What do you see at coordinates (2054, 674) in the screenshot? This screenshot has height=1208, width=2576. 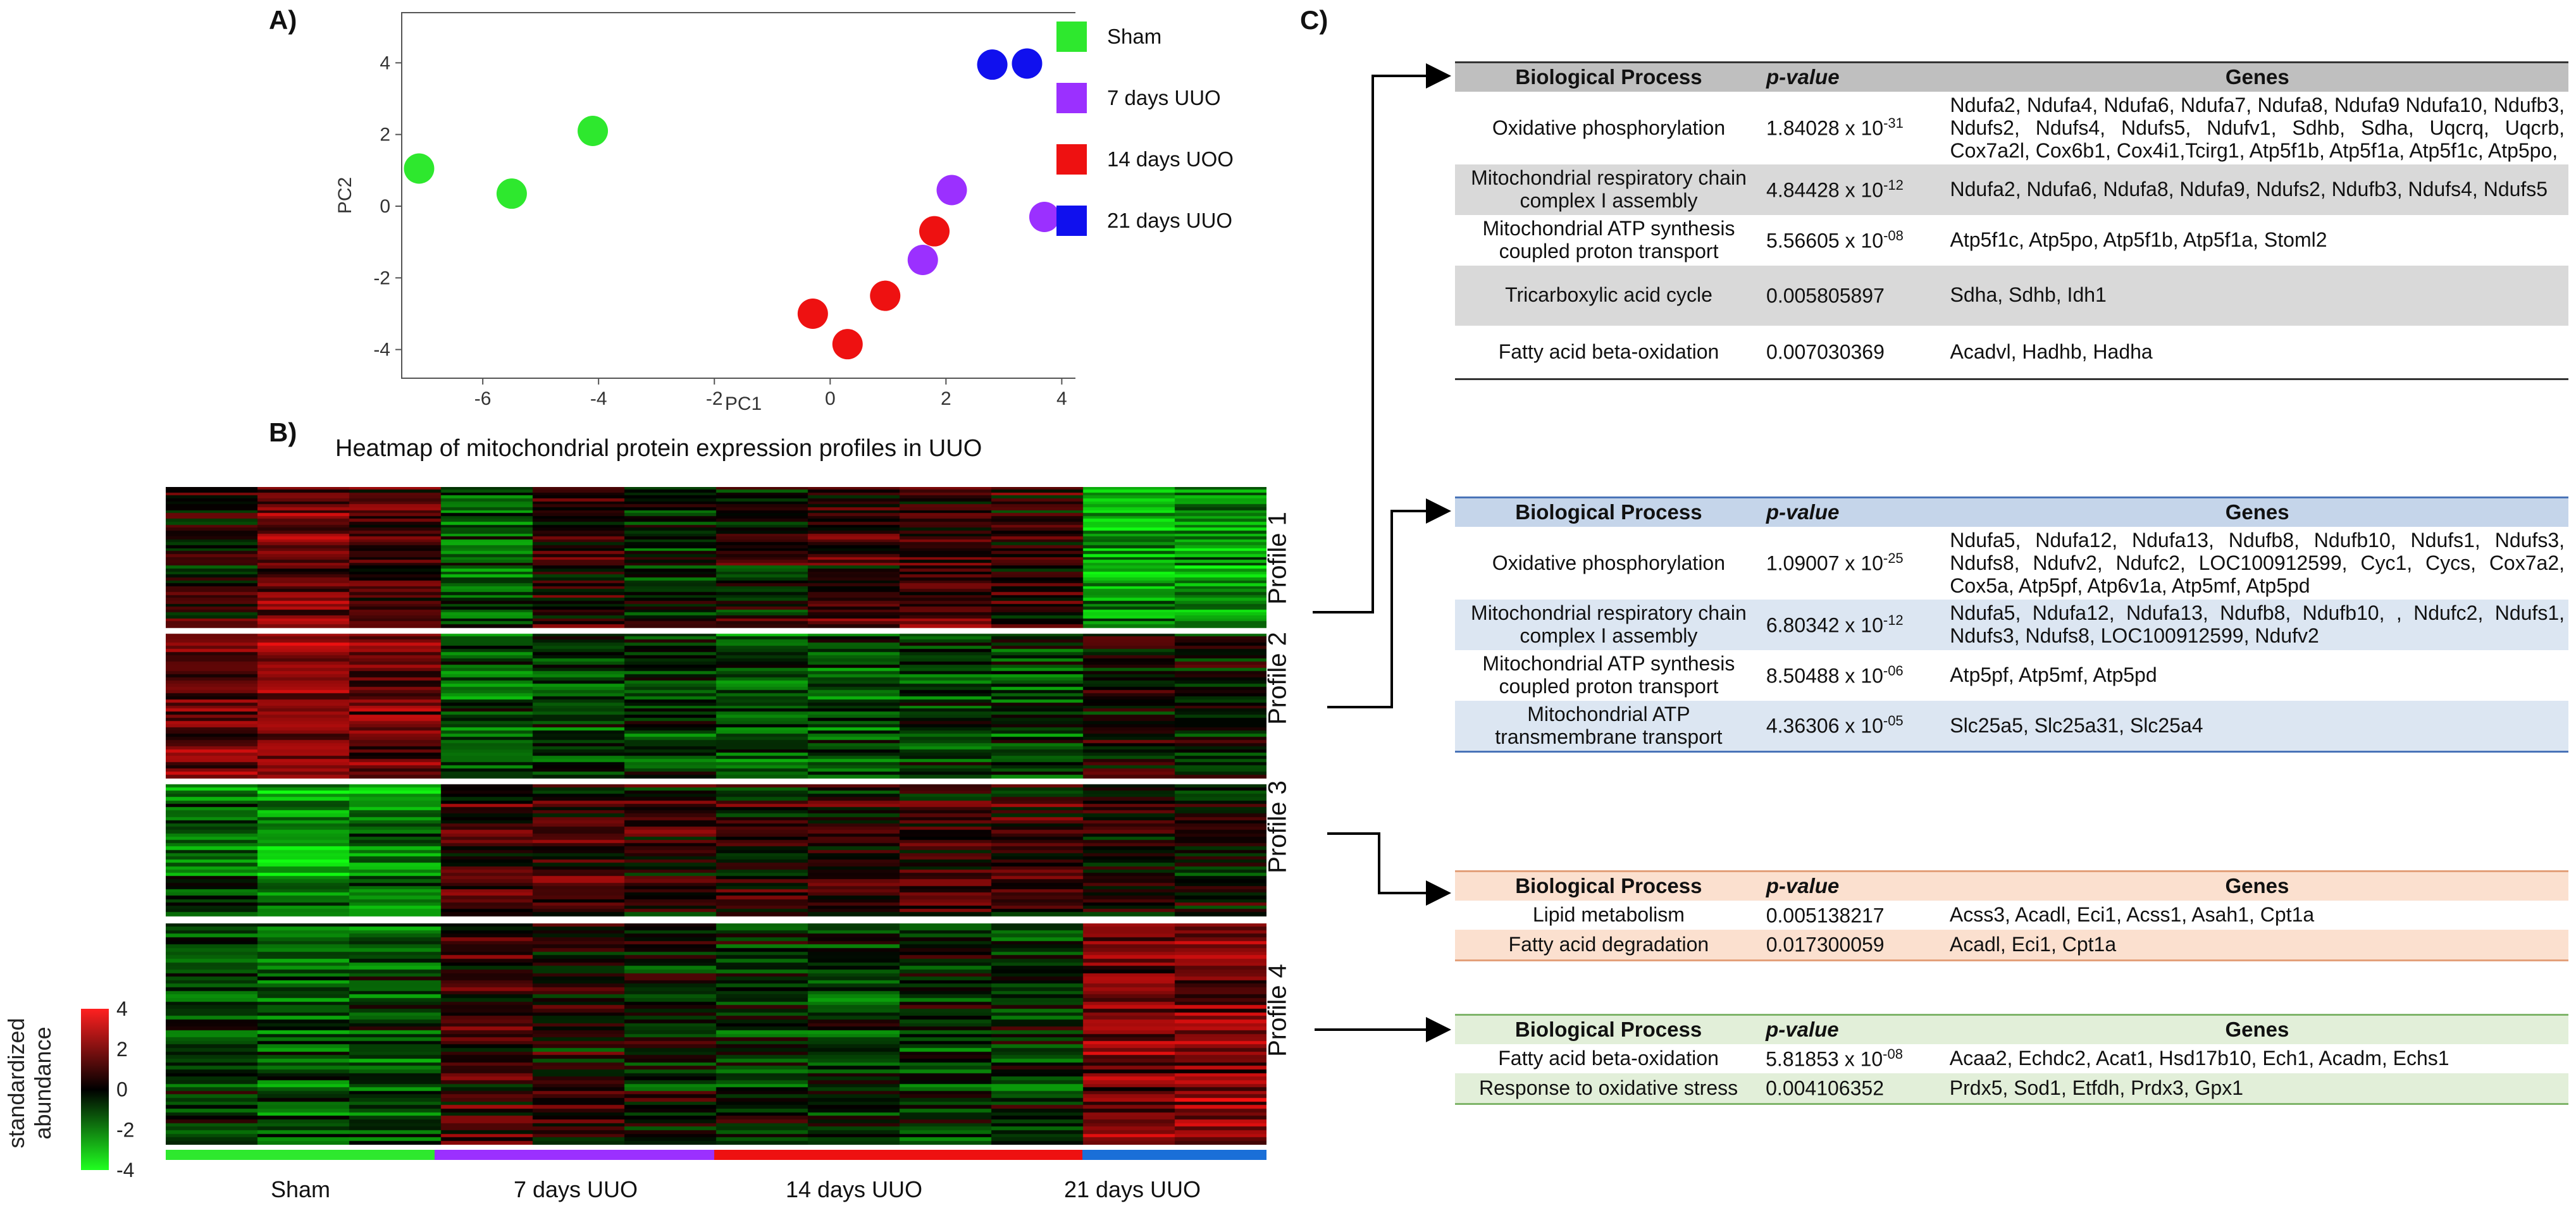 I see `cell-genes: Atp5pf, Atp5mf, Atp5pd` at bounding box center [2054, 674].